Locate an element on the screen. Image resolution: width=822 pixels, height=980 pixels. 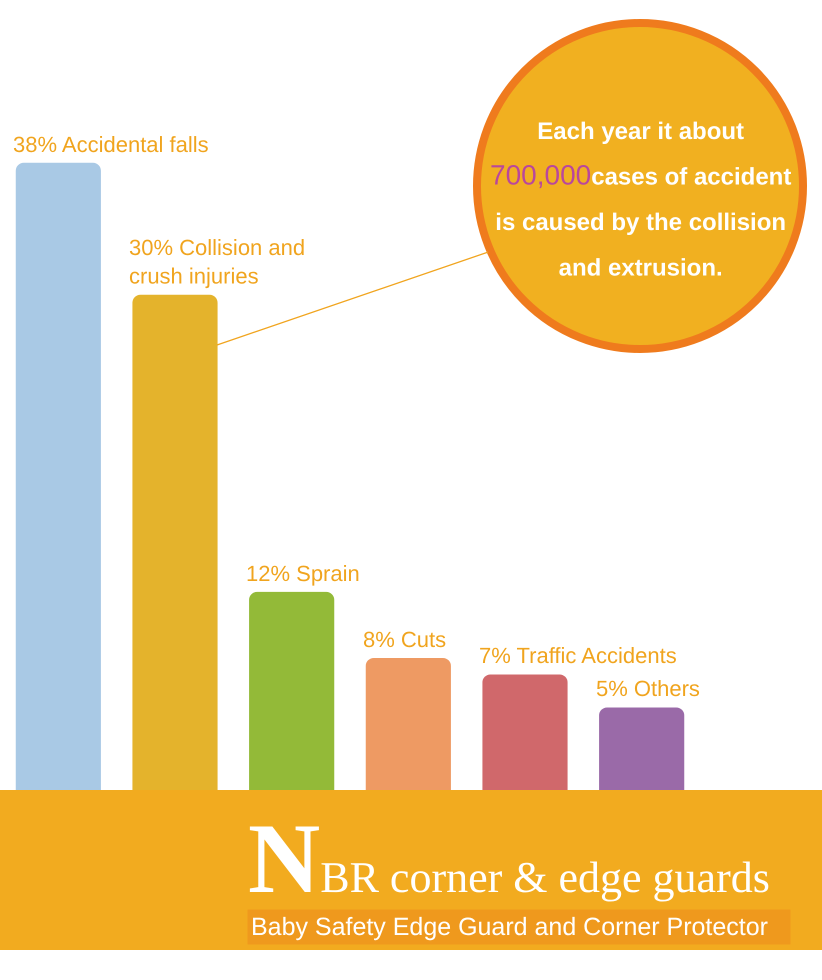
data-label: 12% Sprain is located at coordinates (303, 573).